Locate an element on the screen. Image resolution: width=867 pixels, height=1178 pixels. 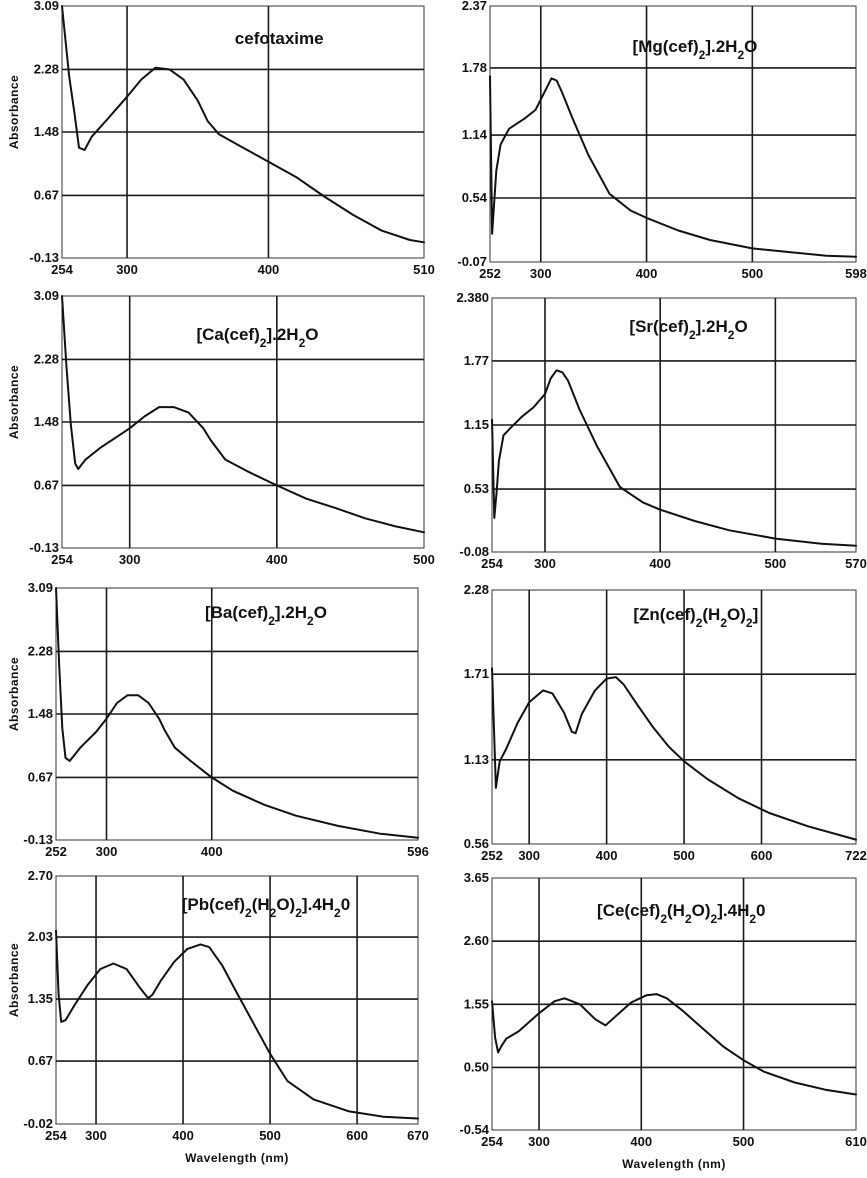
x-tick-label: 670 is located at coordinates (418, 1135).